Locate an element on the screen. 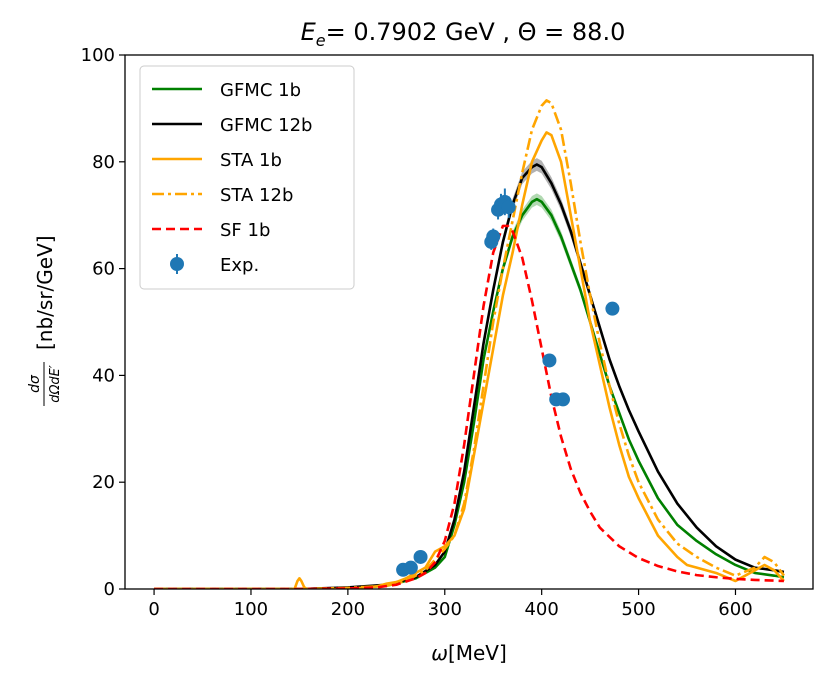 The height and width of the screenshot is (682, 832). legend-label-gfmc-12b: GFMC 12b is located at coordinates (266, 125).